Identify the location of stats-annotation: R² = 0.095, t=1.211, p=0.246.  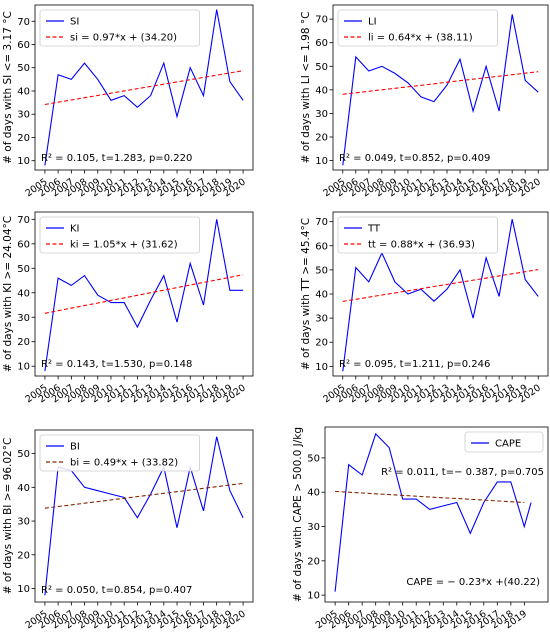
(414, 364).